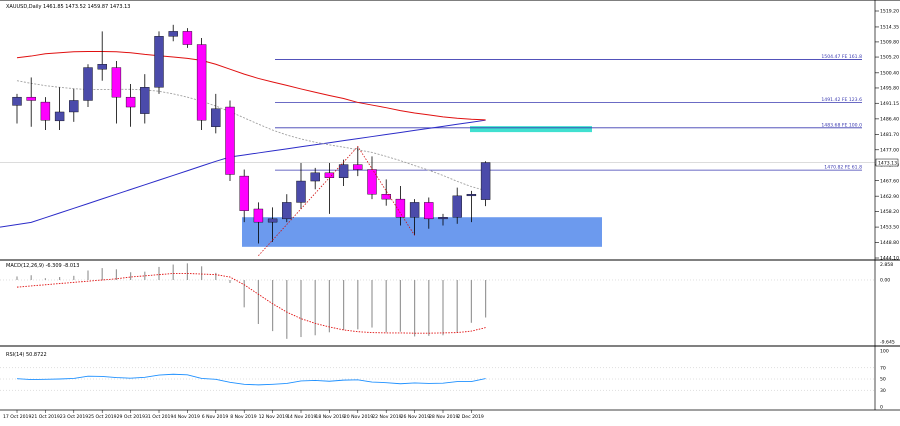 The image size is (900, 426). Describe the element at coordinates (889, 104) in the screenshot. I see `y-tick-label: 1491.15` at that location.